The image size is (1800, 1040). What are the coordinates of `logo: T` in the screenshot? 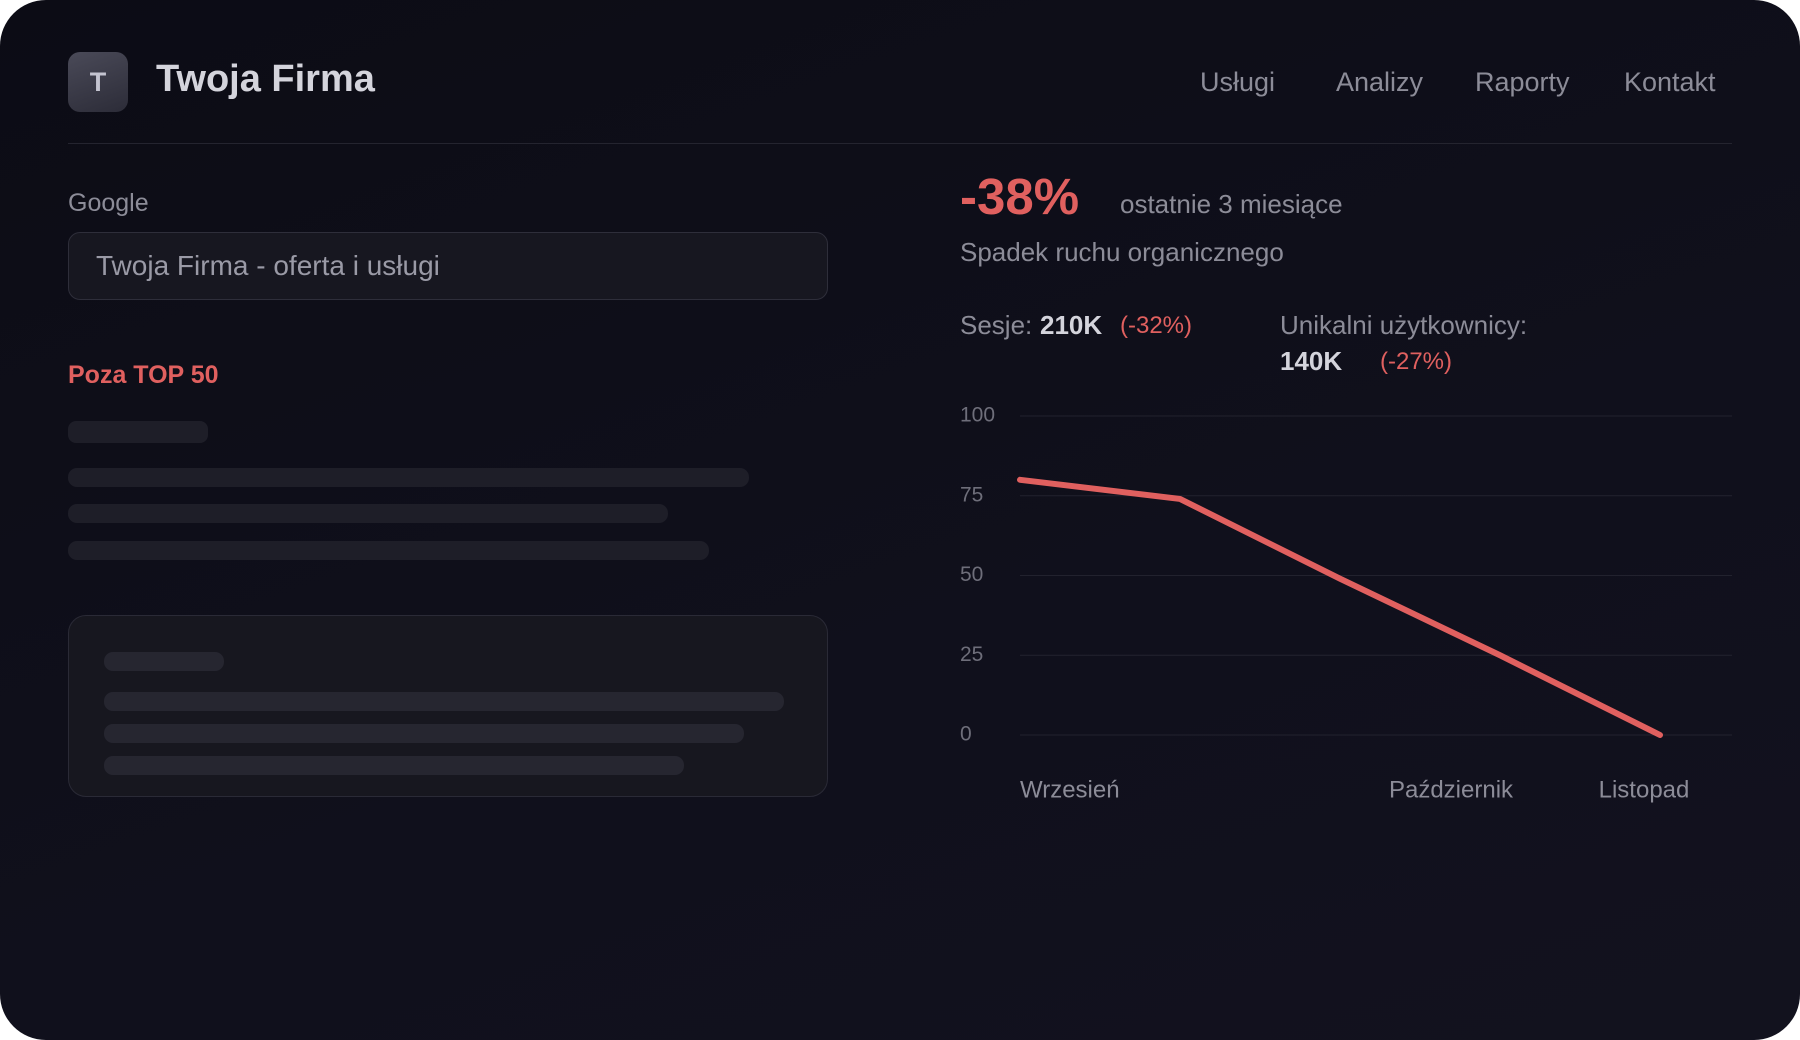 It's located at (98, 82).